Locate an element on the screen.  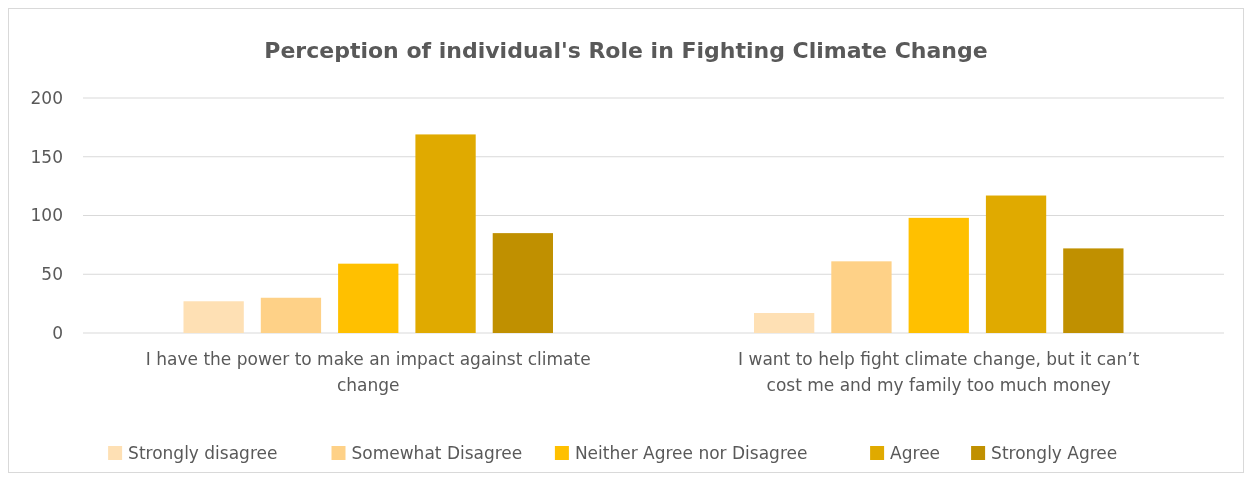
legend-label: Neither Agree nor Disagree is located at coordinates (691, 452).